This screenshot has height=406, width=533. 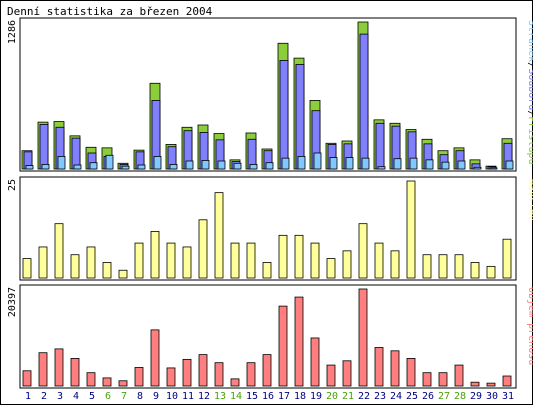 I want to click on x-tick-label: 11, so click(x=188, y=396).